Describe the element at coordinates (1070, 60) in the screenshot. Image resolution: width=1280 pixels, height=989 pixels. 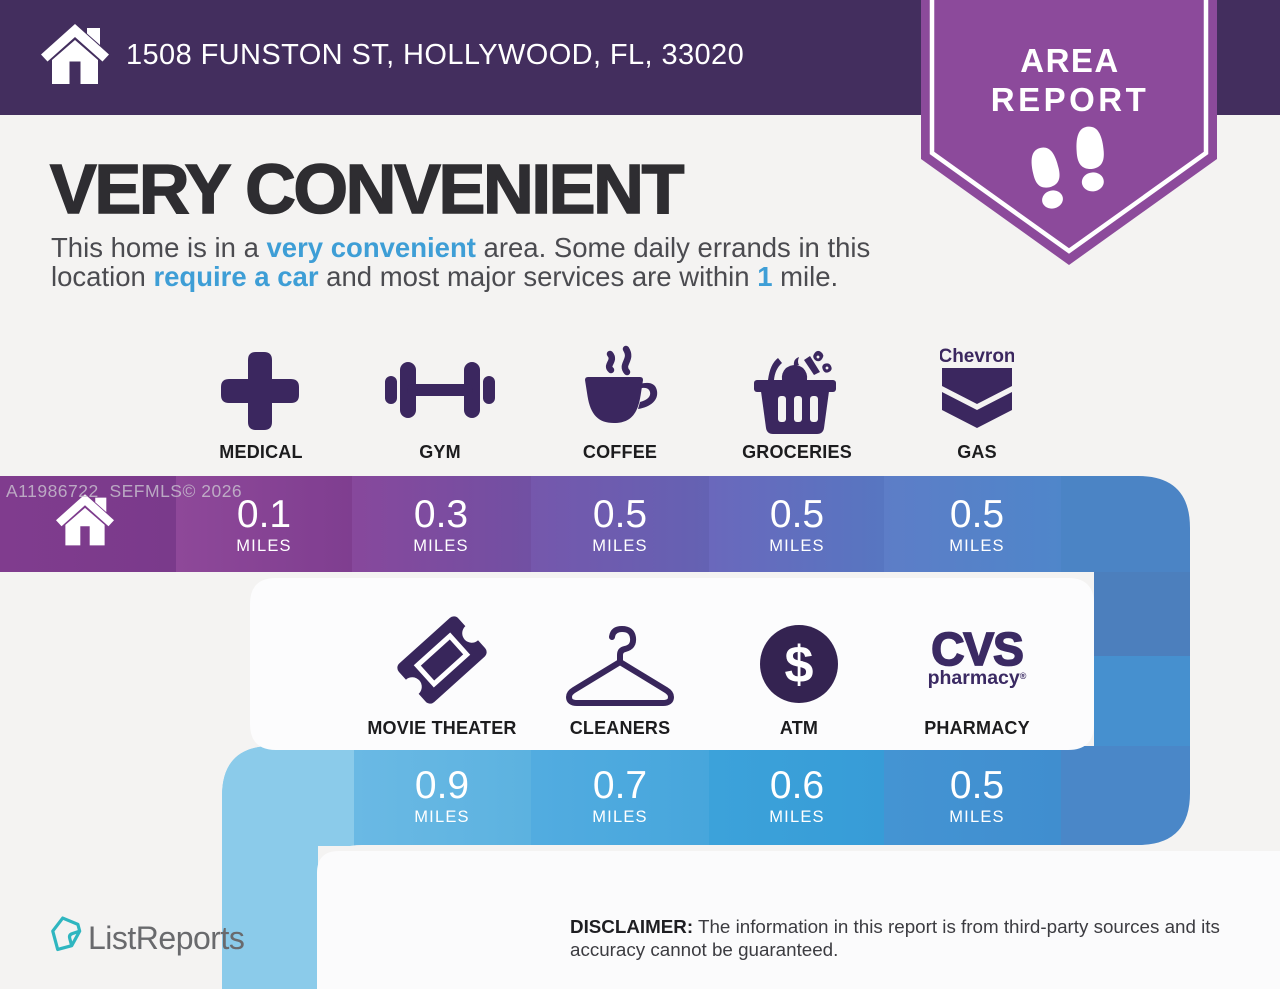
I see `svg-text: AREA` at that location.